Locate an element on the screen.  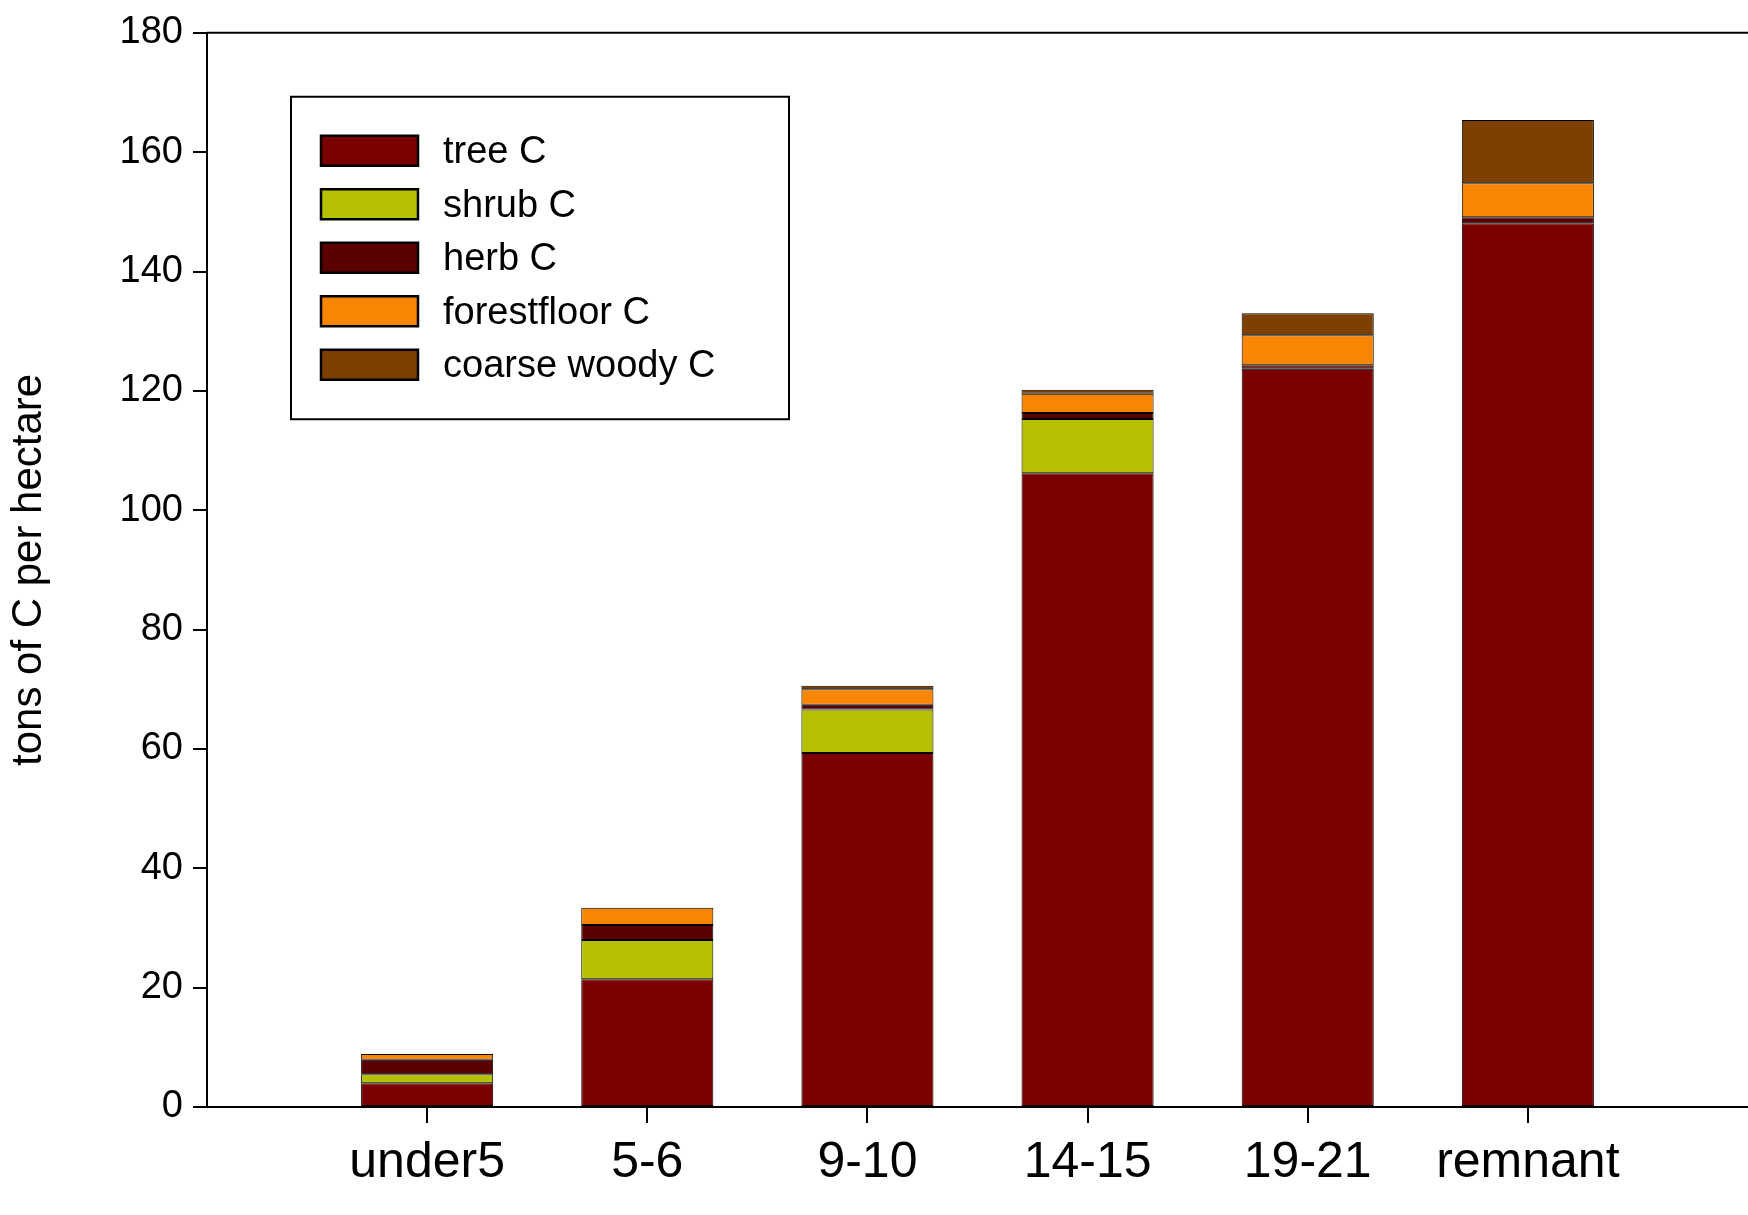
y-axis-title: tons of C per hectare is located at coordinates (26, 570).